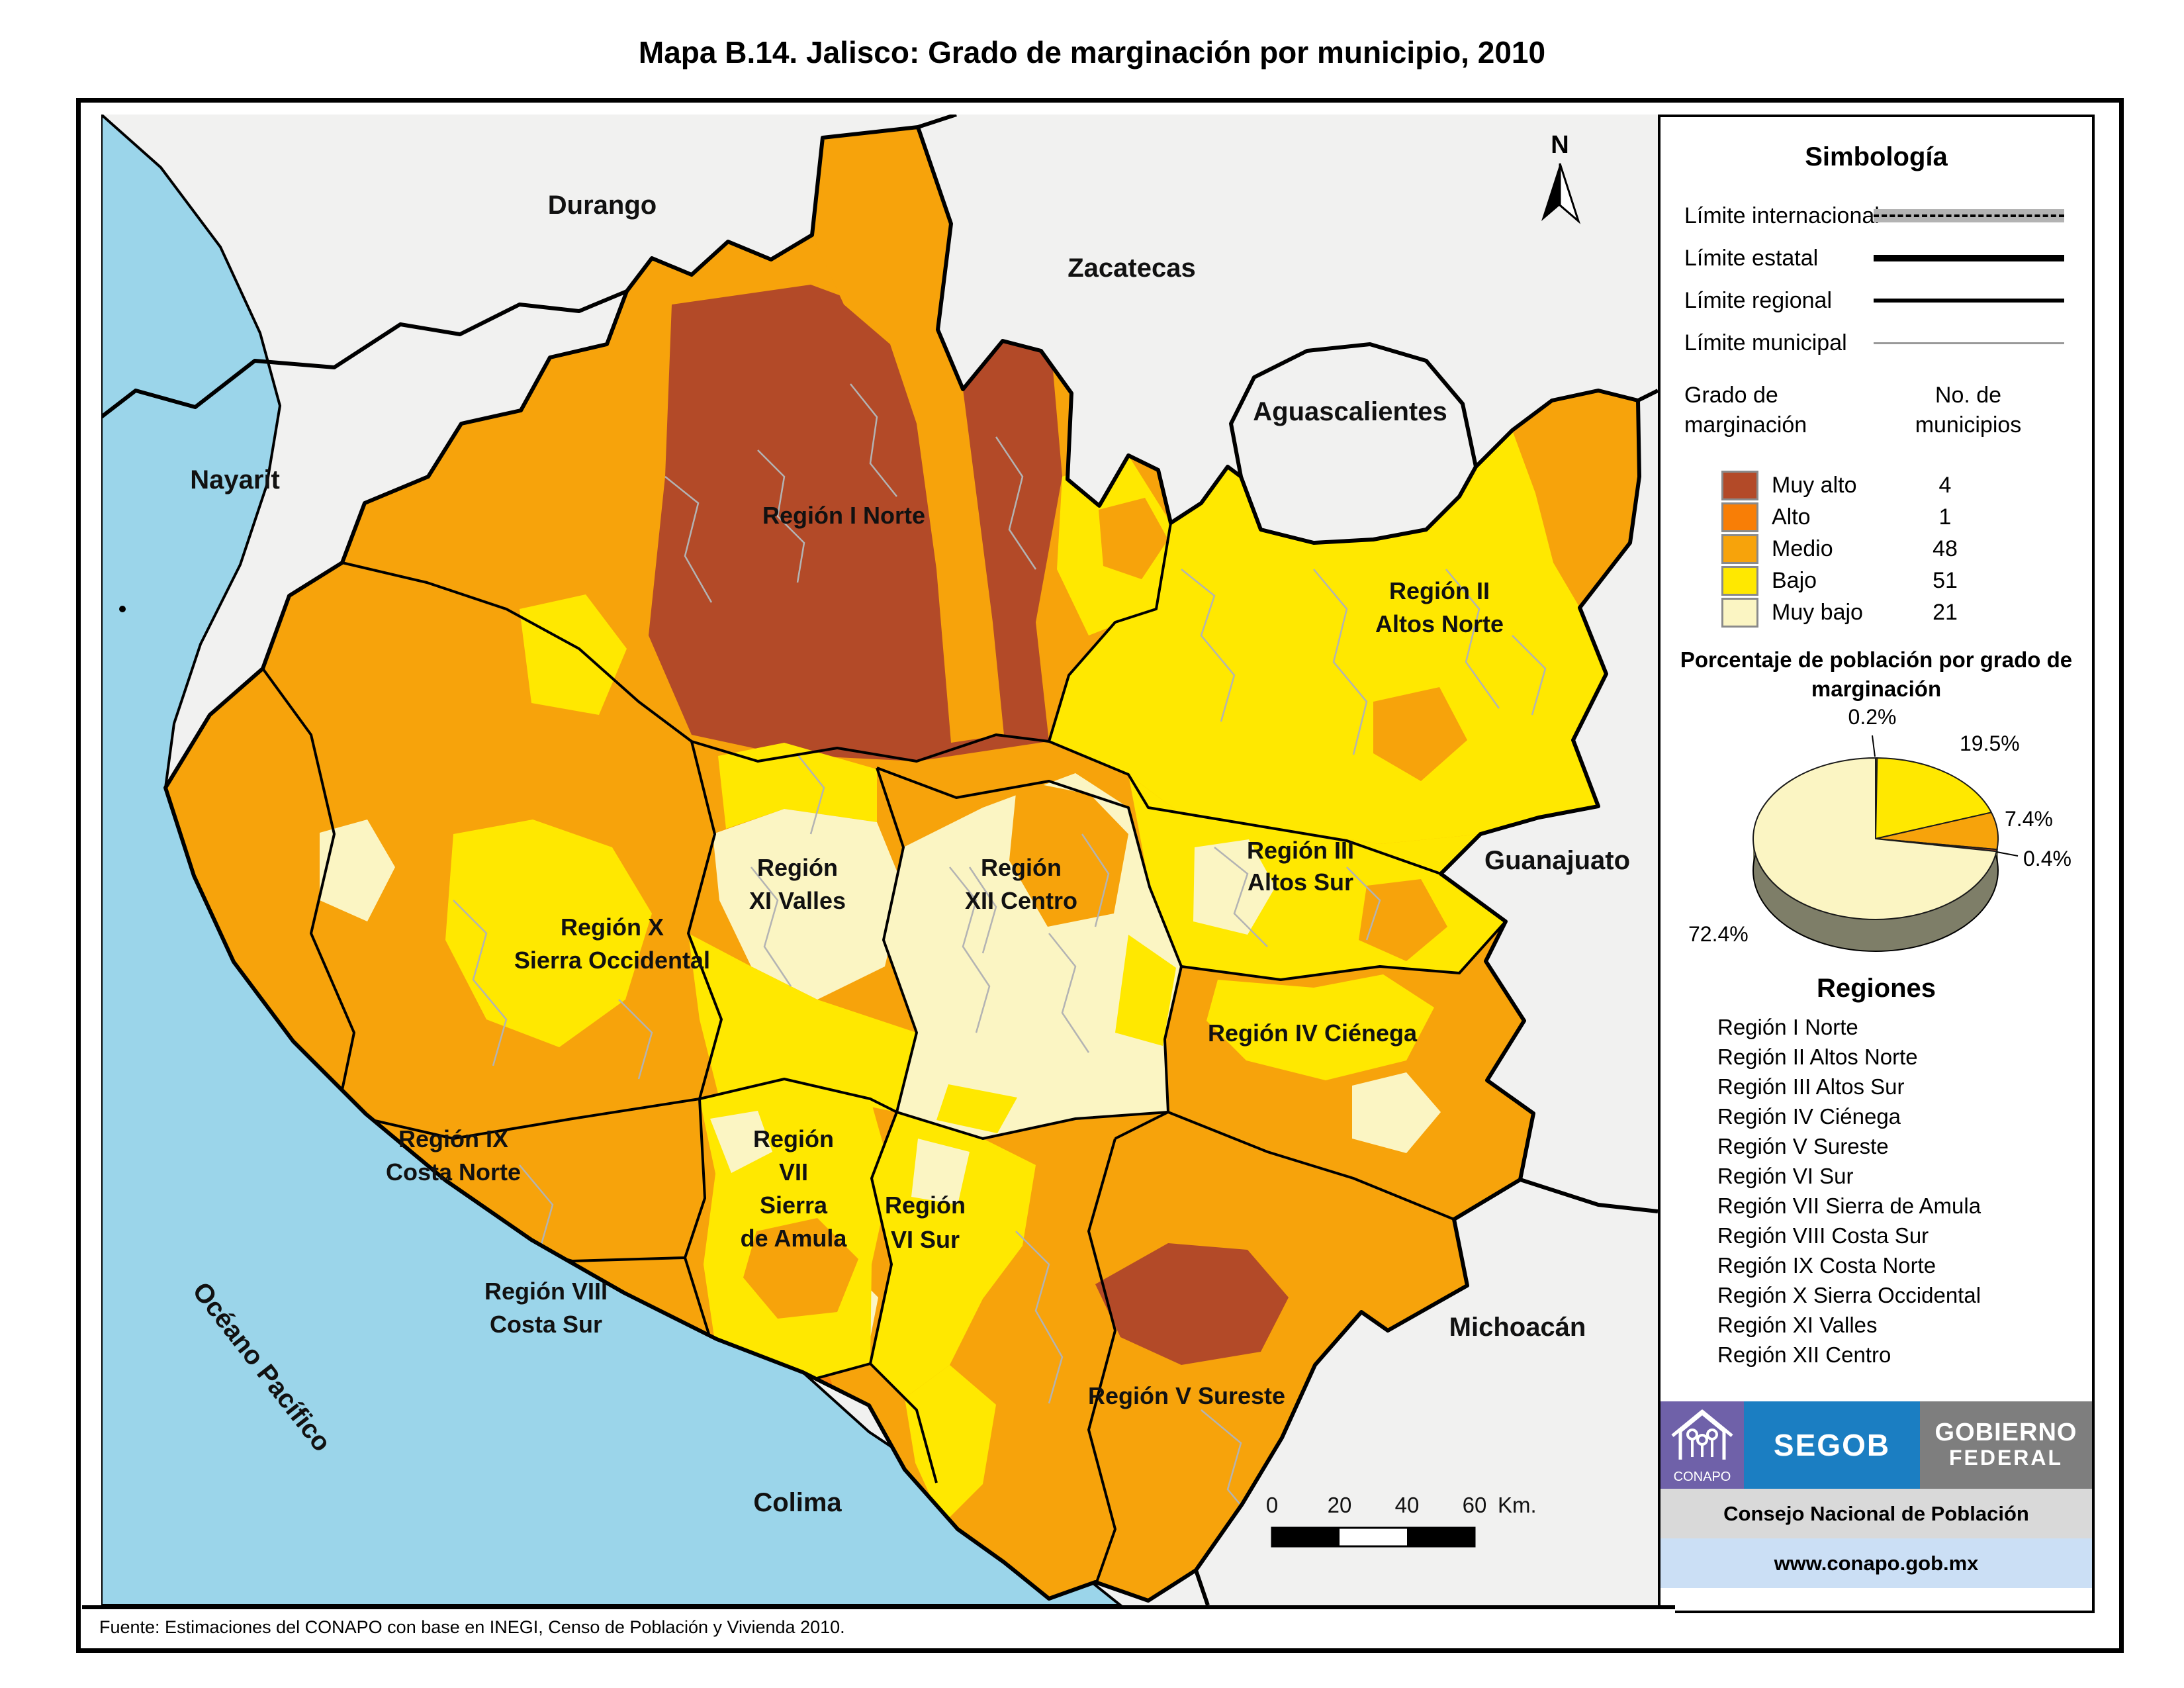 The width and height of the screenshot is (2184, 1688). Describe the element at coordinates (1340, 1505) in the screenshot. I see `svg-text: 20` at that location.